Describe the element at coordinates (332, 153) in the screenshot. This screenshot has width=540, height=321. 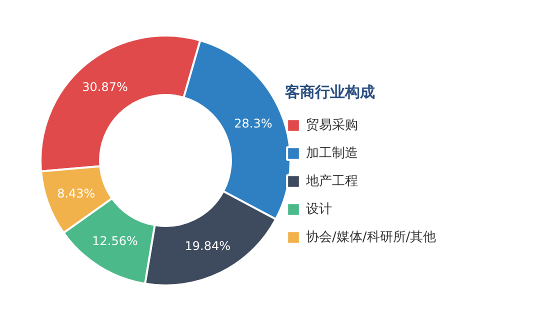
I see `legend-label: 加工制造` at that location.